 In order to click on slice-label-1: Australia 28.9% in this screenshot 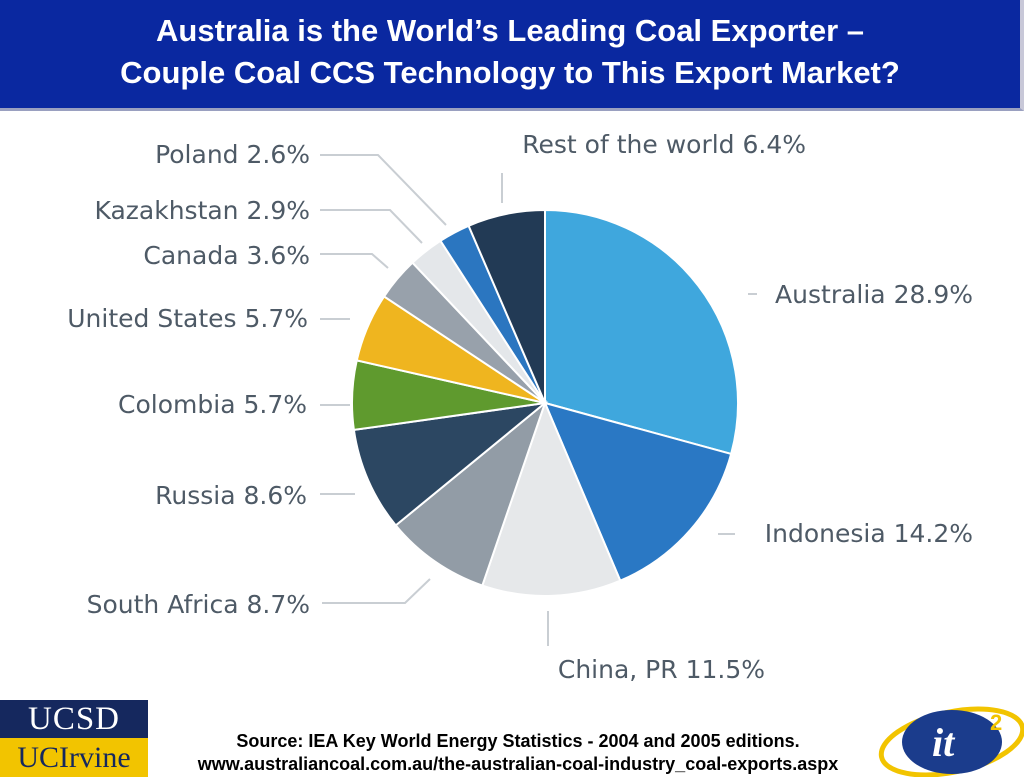, I will do `click(874, 294)`.